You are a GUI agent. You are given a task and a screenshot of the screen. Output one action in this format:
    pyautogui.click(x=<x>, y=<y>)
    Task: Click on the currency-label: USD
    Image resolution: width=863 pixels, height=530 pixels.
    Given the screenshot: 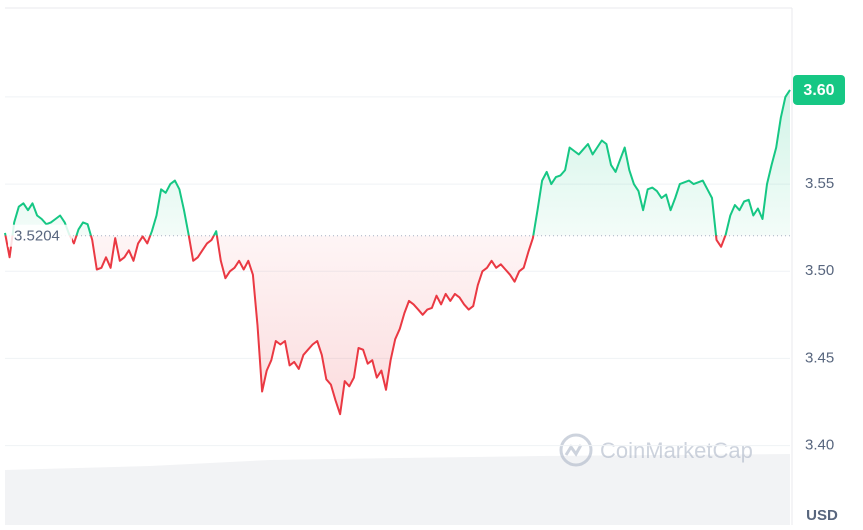 What is the action you would take?
    pyautogui.click(x=822, y=515)
    